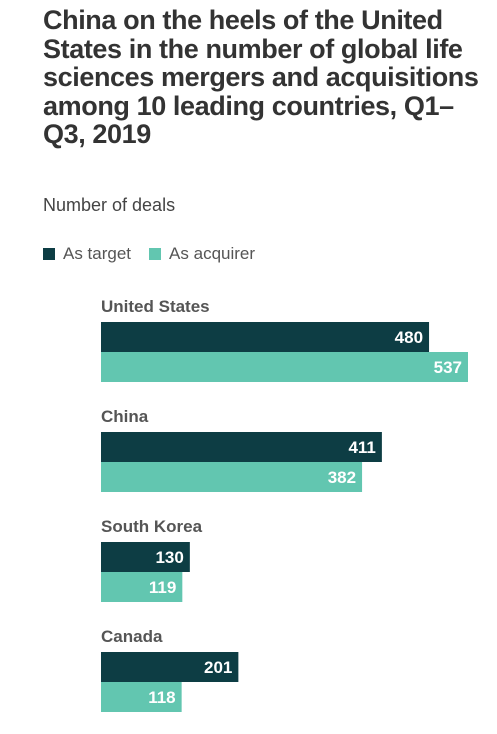 The image size is (497, 734). I want to click on legend-label-target: As target, so click(97, 253).